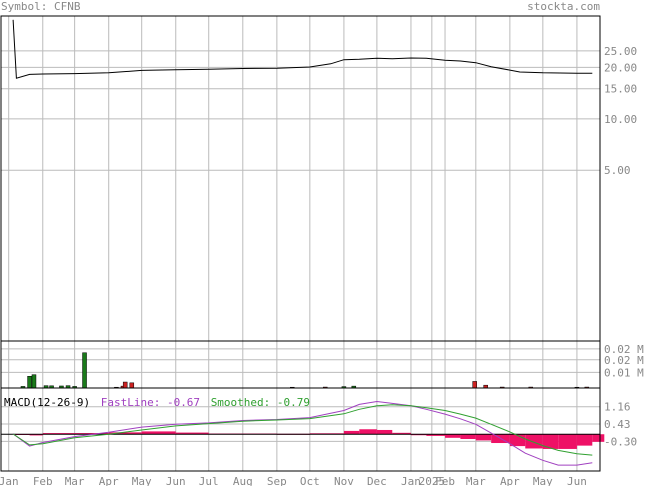  What do you see at coordinates (620, 441) in the screenshot?
I see `macd-tick-label: -0.30` at bounding box center [620, 441].